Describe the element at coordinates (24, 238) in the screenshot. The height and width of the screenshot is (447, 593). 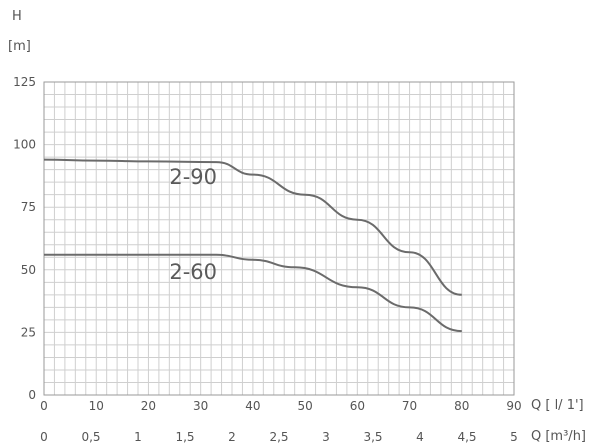
I see `y-tick-labels: 0 25 50 75 100 125` at that location.